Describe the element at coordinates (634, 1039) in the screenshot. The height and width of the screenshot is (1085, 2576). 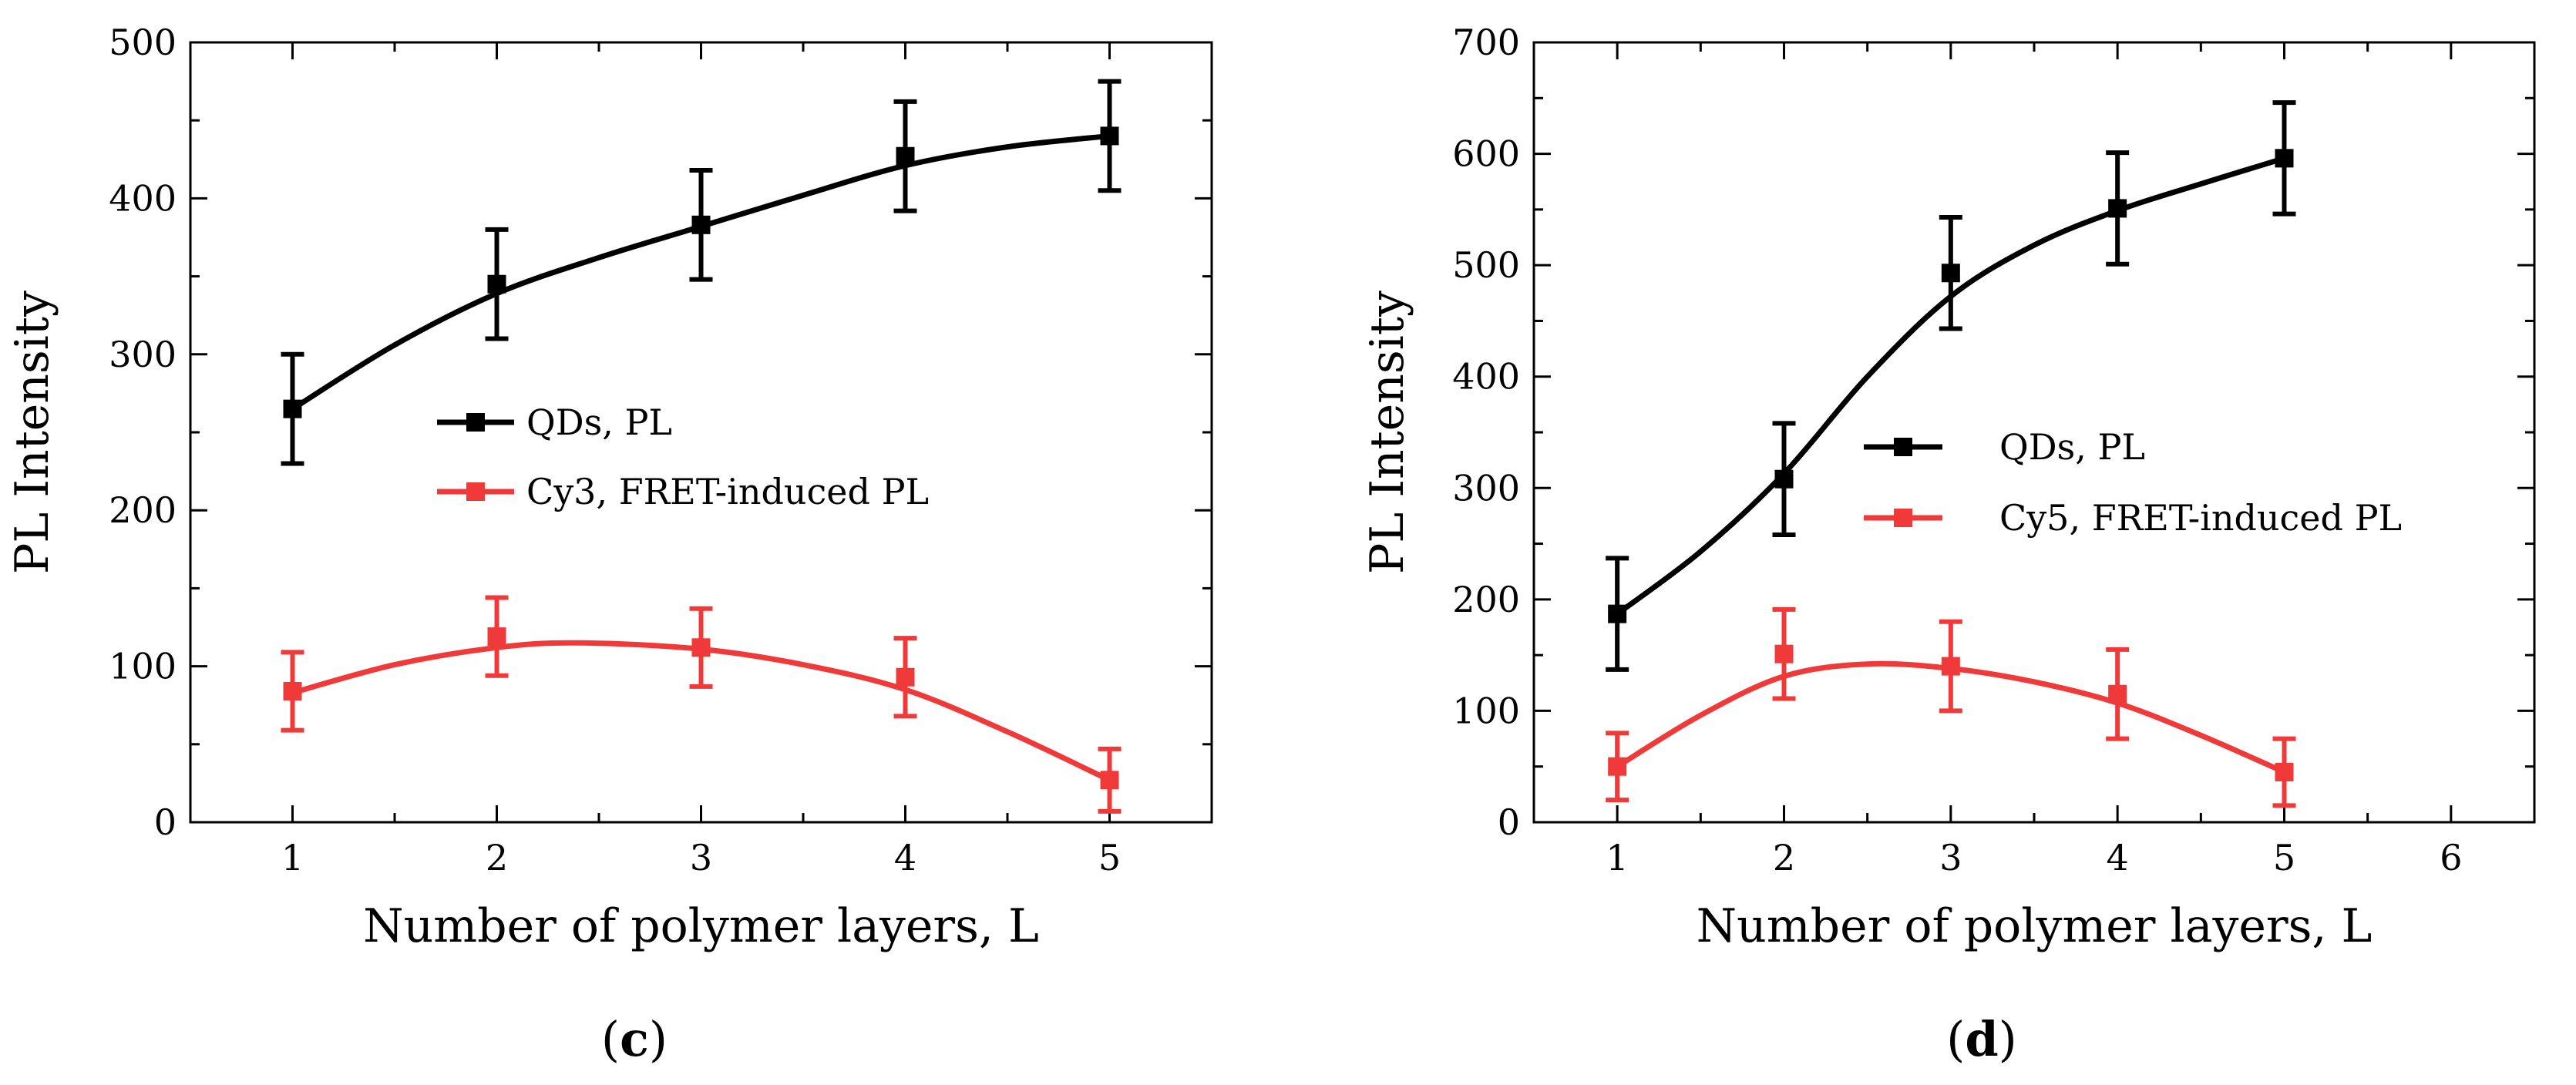
I see `panel-c-label: (c)` at that location.